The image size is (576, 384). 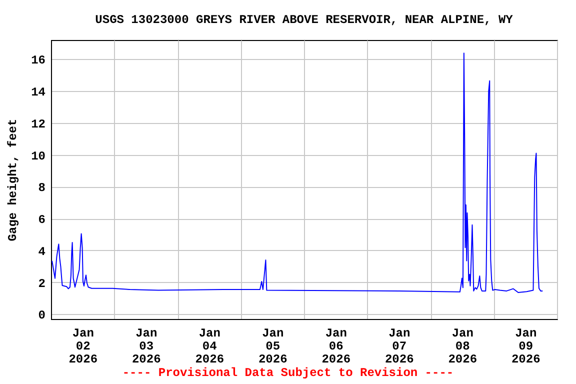 I want to click on y-tick-label: 16, so click(x=38, y=61).